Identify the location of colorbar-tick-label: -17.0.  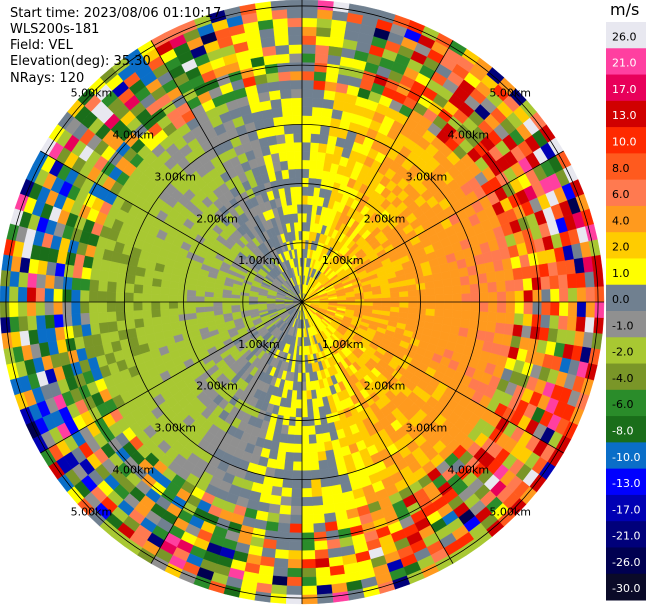
(626, 509).